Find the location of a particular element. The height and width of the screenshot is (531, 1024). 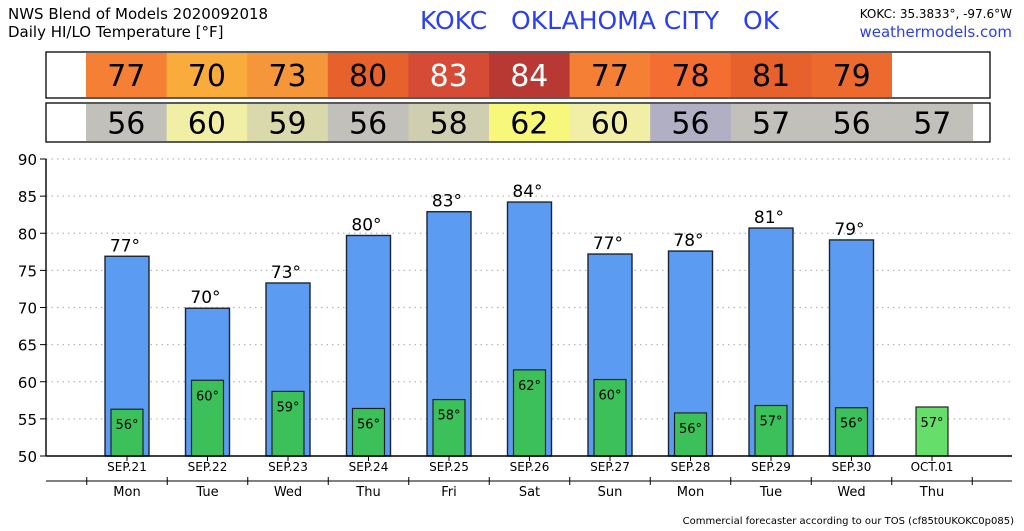

x-weekday-label: Mon is located at coordinates (126, 492).